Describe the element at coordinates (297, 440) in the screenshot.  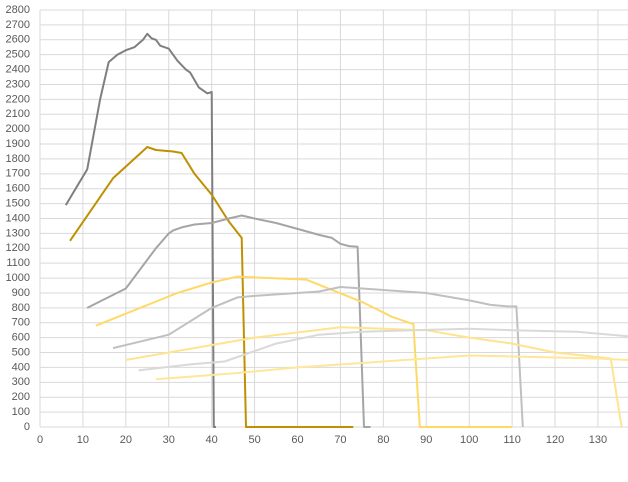
I see `x-tick-label: 60` at that location.